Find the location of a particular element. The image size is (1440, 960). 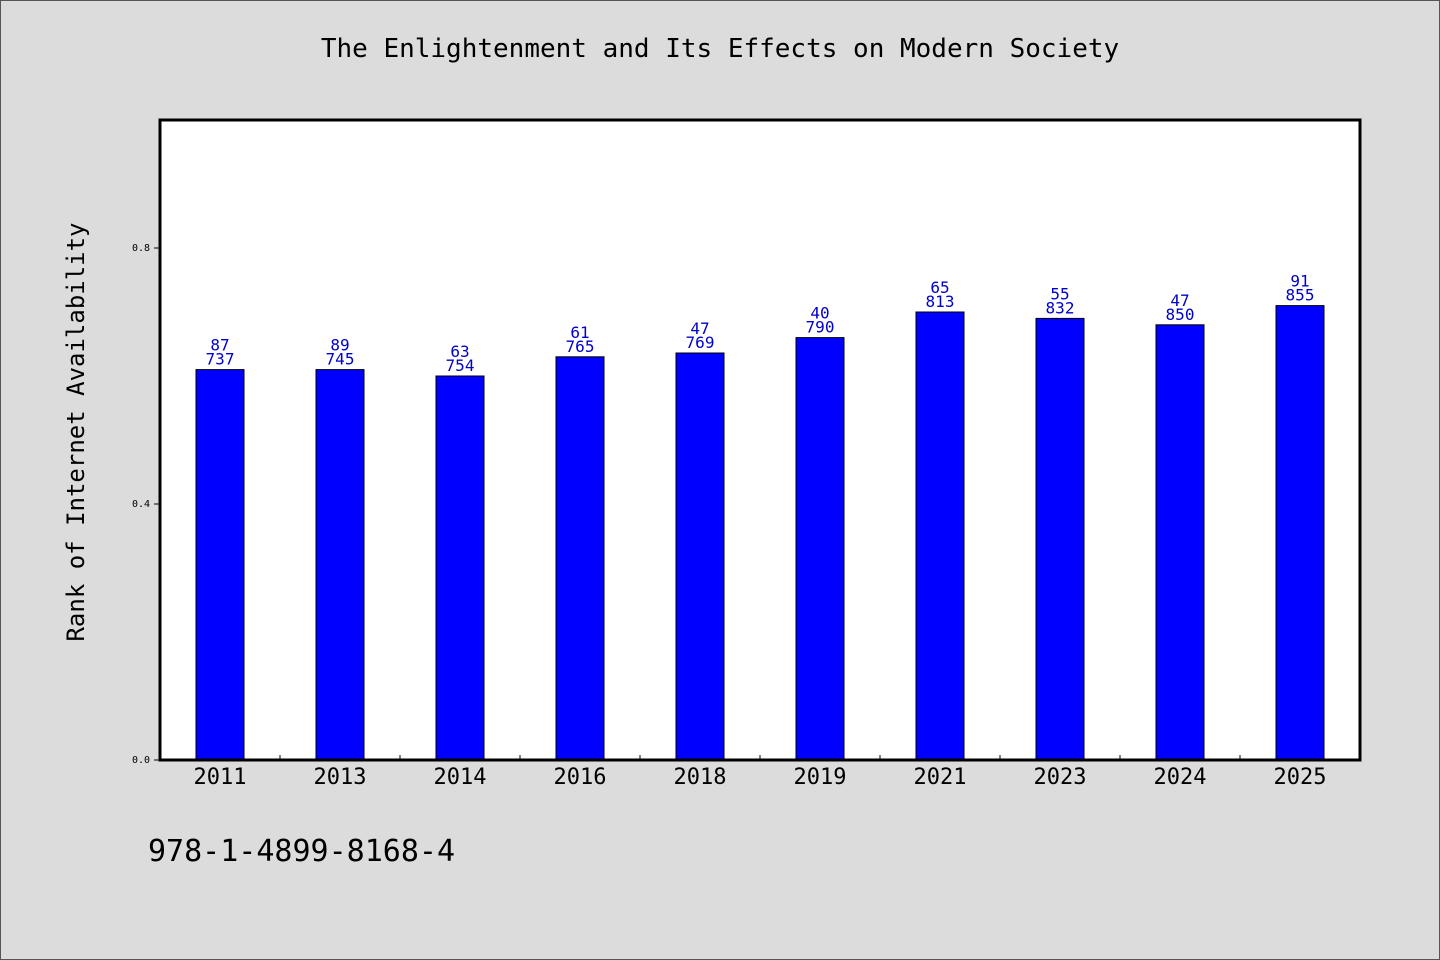

bar-label-top: 87 is located at coordinates (219, 345).